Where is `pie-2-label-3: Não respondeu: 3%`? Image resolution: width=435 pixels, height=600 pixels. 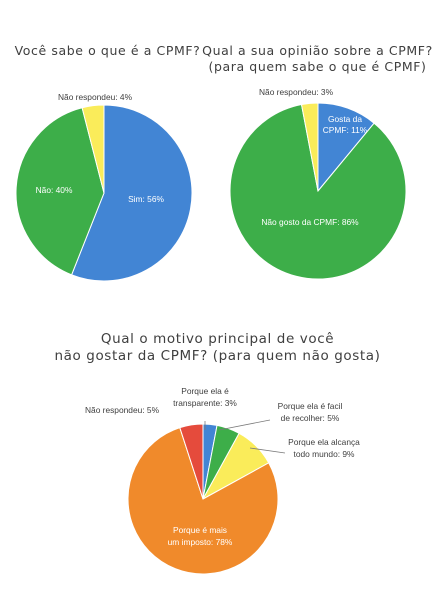 pie-2-label-3: Não respondeu: 3% is located at coordinates (296, 92).